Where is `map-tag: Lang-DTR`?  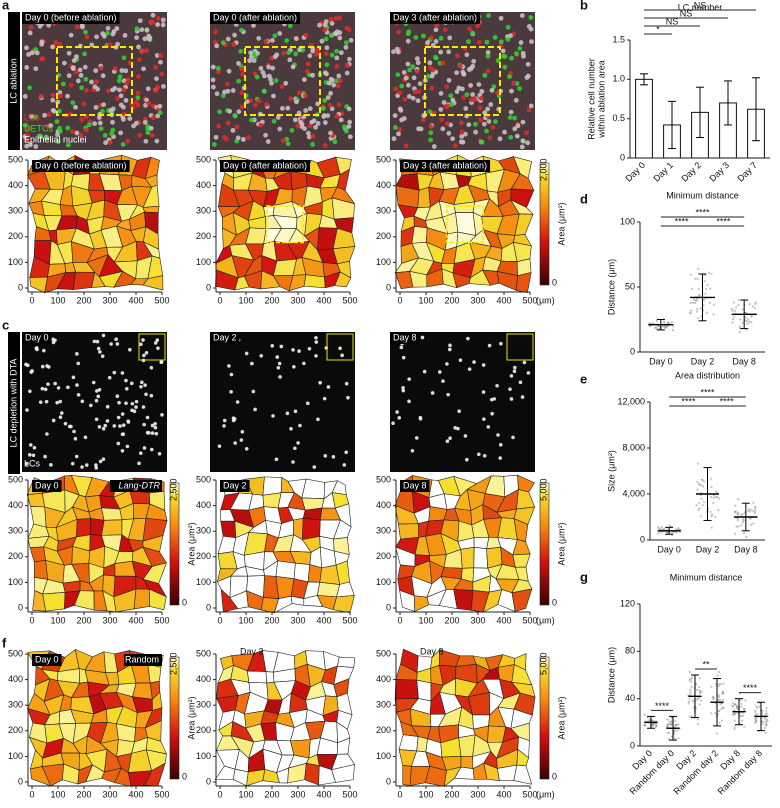
map-tag: Lang-DTR is located at coordinates (139, 485).